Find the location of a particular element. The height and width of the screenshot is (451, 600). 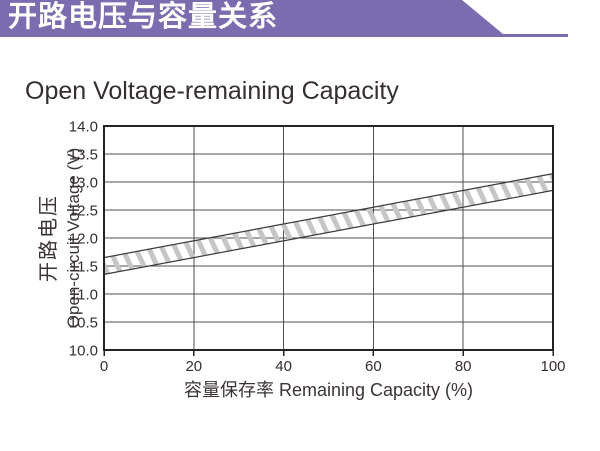

y-tick-label: 11.0 is located at coordinates (84, 295).